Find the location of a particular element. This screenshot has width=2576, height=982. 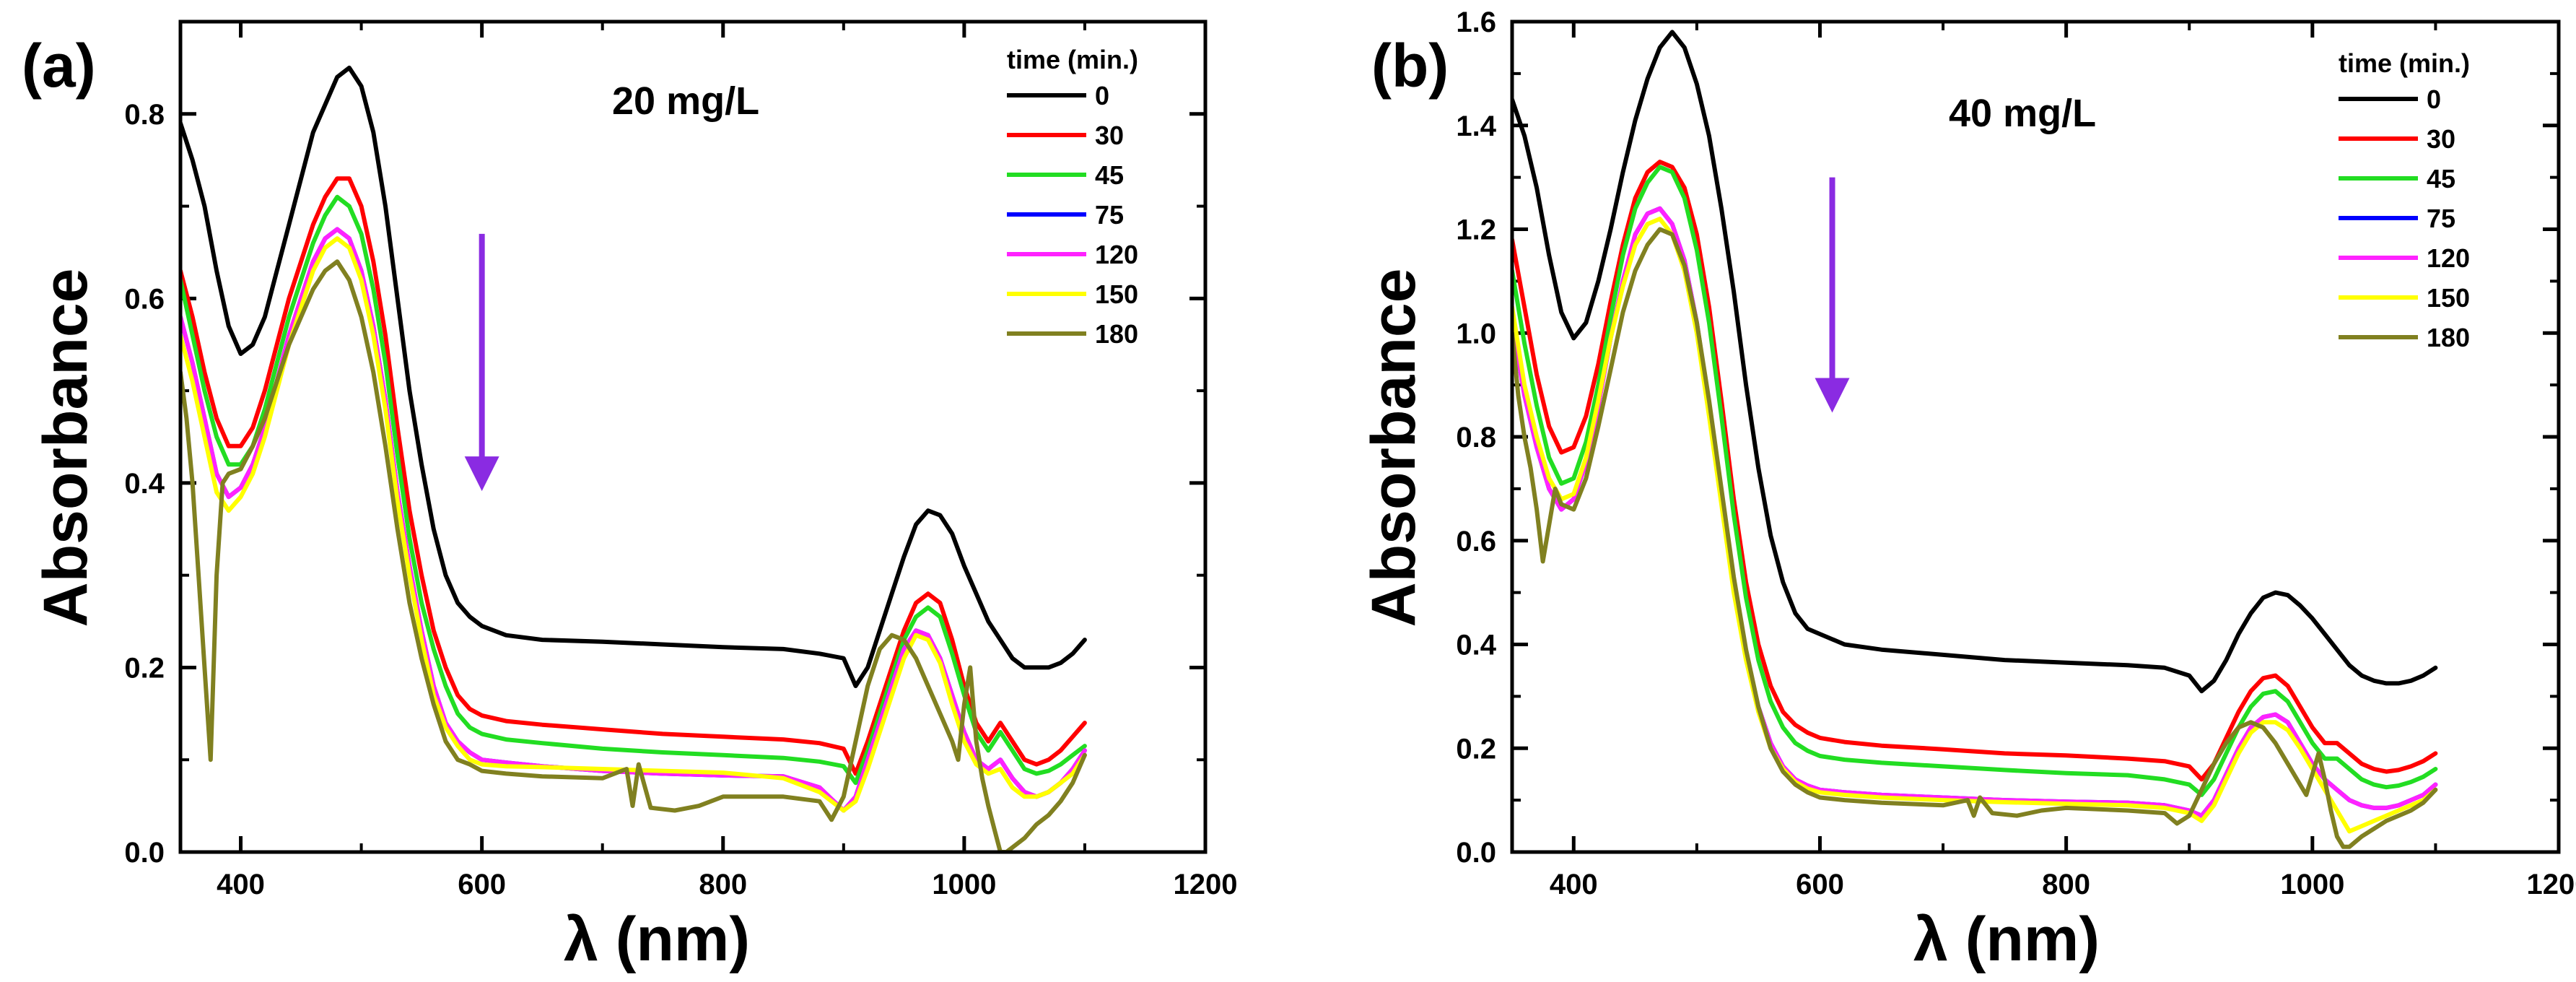

panel-b-legend-title: time (min.) is located at coordinates (2404, 63).